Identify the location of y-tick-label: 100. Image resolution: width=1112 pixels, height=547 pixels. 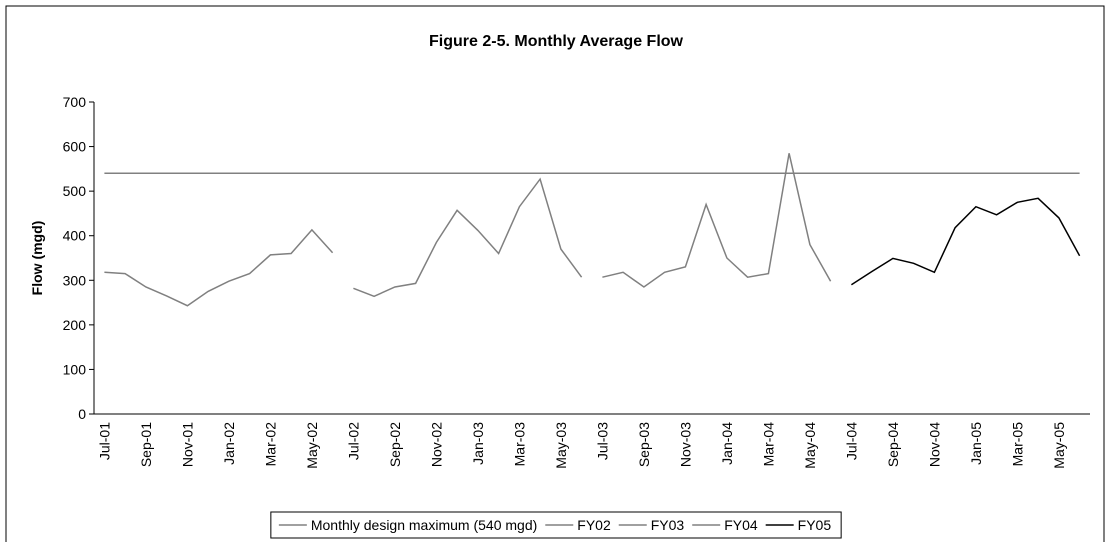
(75, 369).